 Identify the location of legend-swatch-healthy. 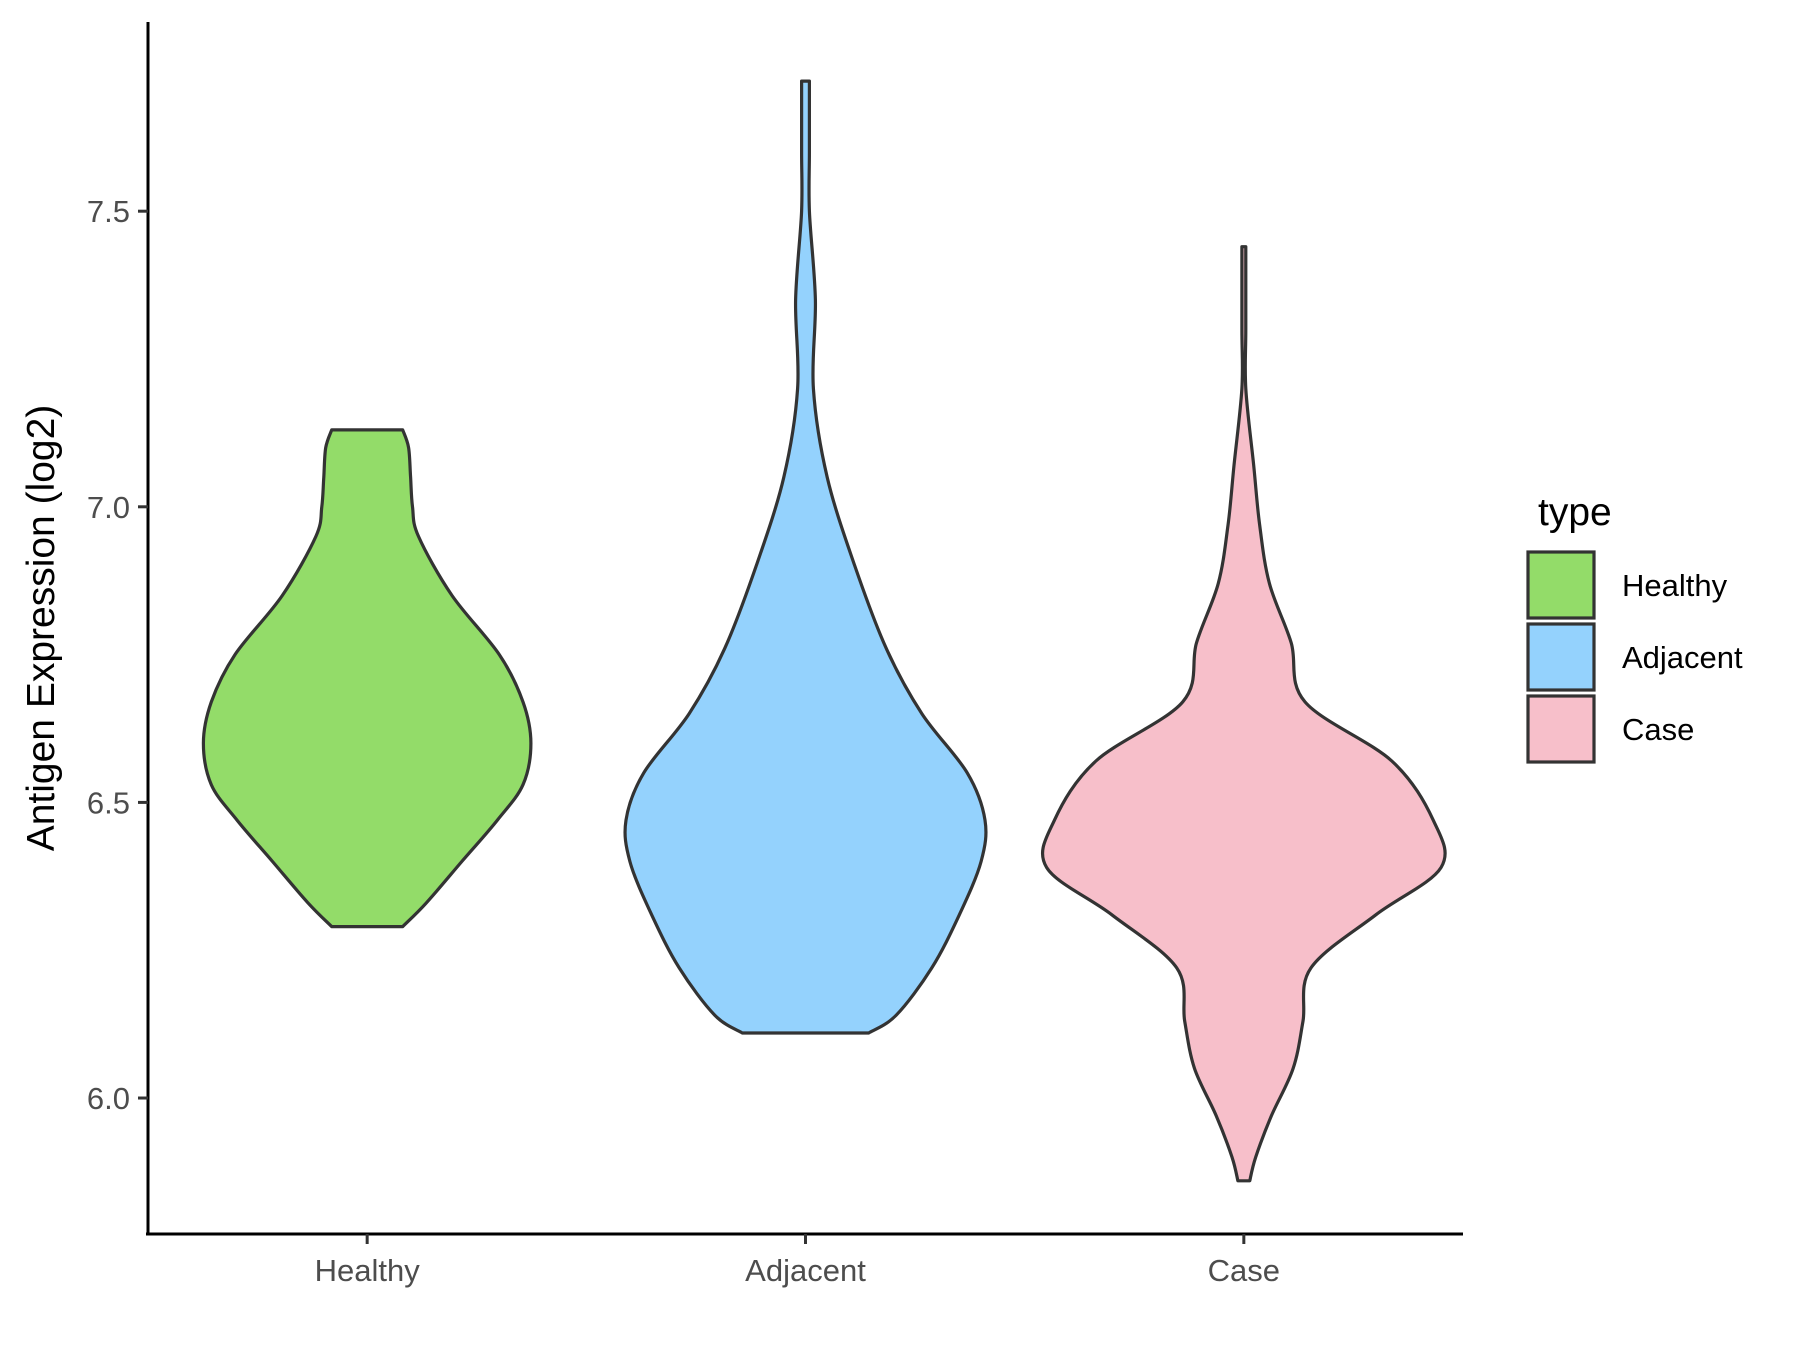
(1561, 585).